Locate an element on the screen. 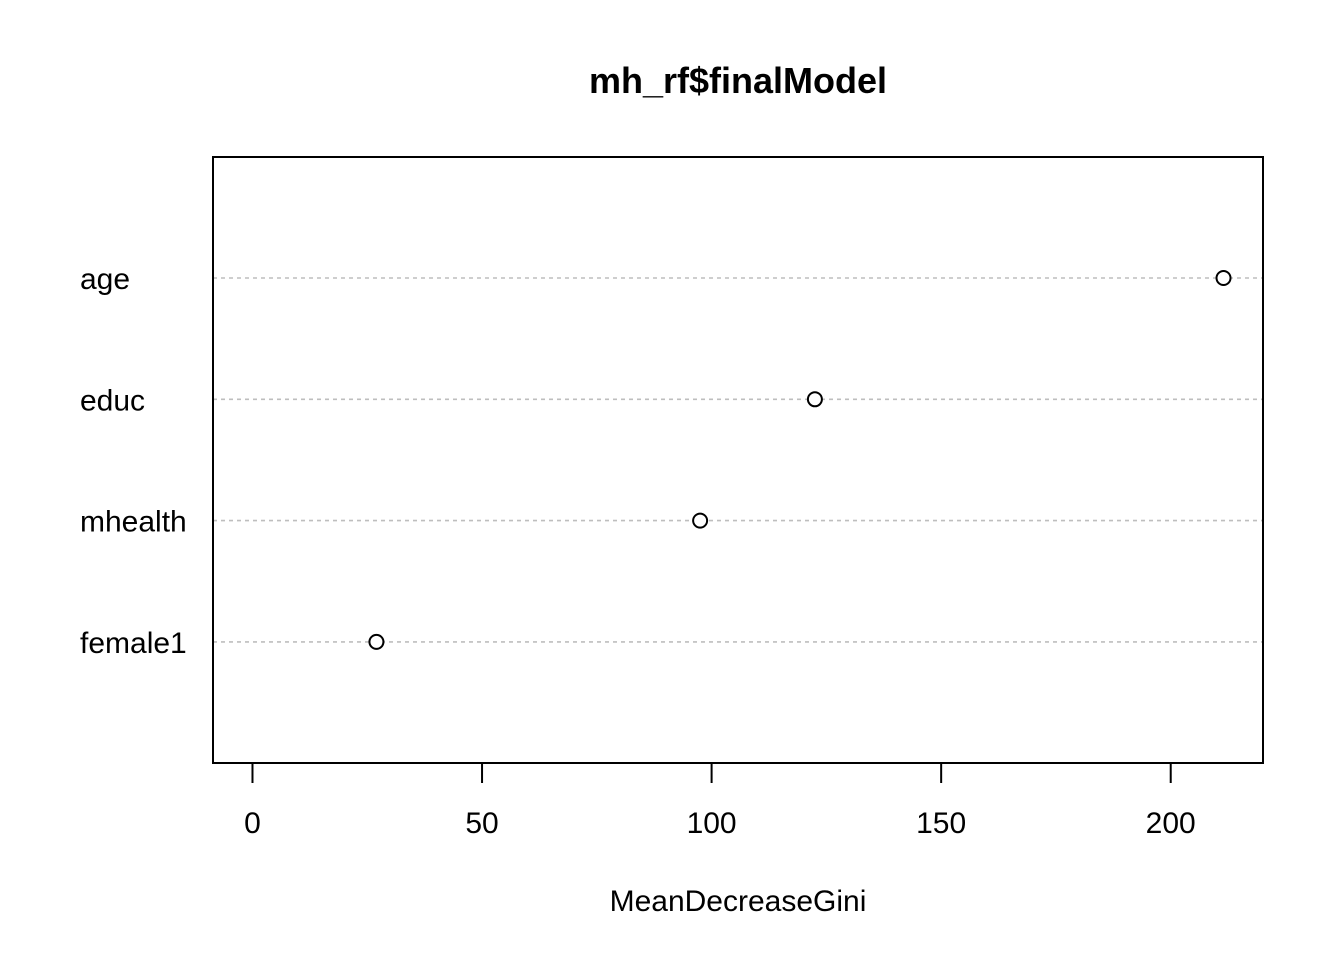 The height and width of the screenshot is (960, 1344). category-label-educ: educ is located at coordinates (112, 400).